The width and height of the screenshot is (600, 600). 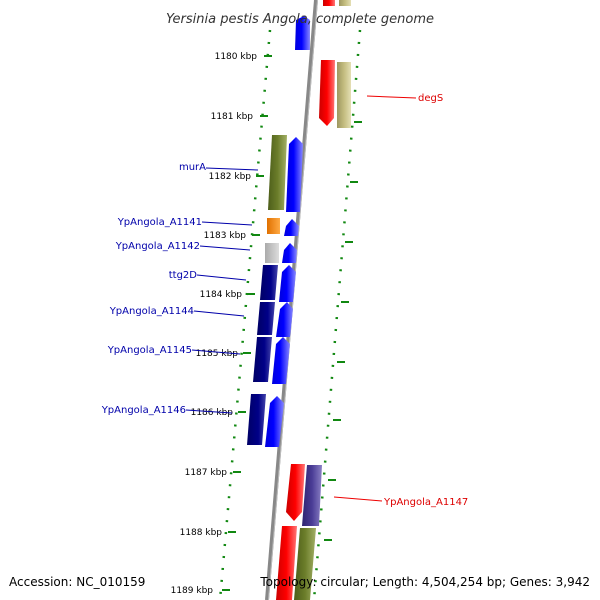 I want to click on gene-feature-murA, so click(x=277, y=172).